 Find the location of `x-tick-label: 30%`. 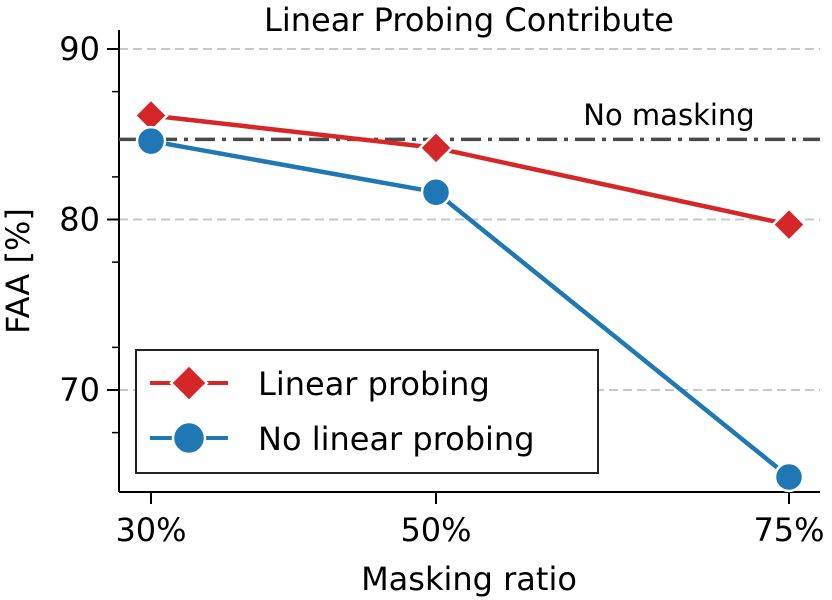

x-tick-label: 30% is located at coordinates (150, 530).